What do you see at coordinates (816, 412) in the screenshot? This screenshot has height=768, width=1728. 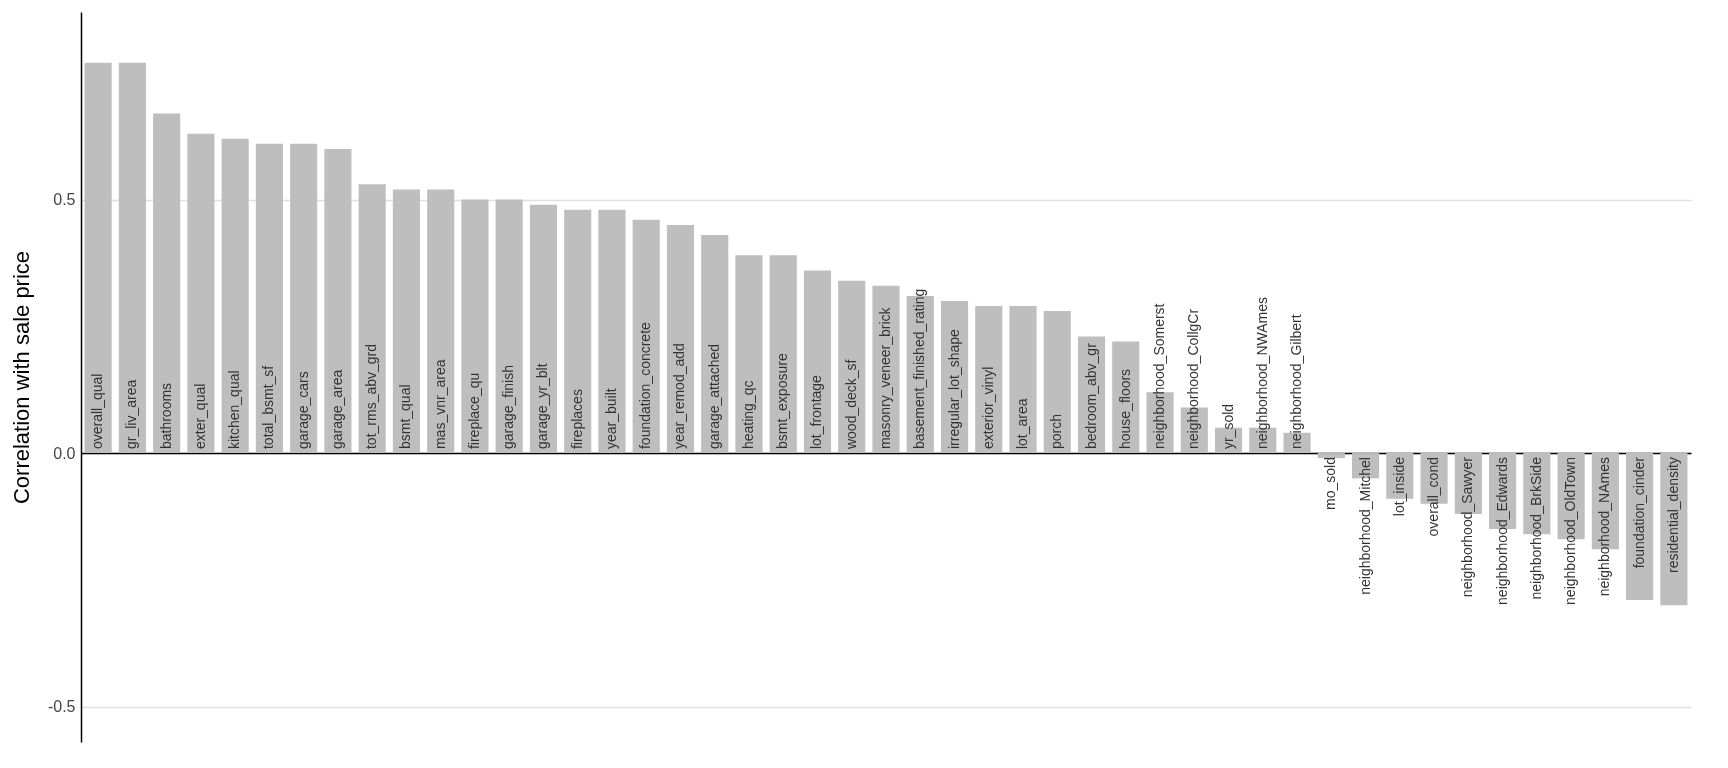 I see `x-tick-label: lot_frontage` at bounding box center [816, 412].